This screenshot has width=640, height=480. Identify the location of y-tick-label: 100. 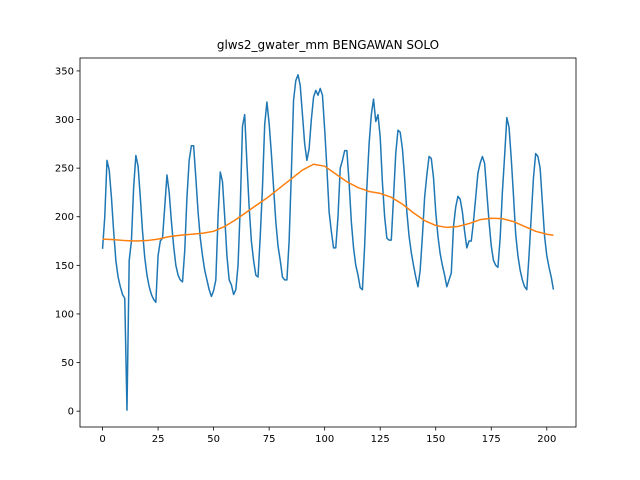
(64, 314).